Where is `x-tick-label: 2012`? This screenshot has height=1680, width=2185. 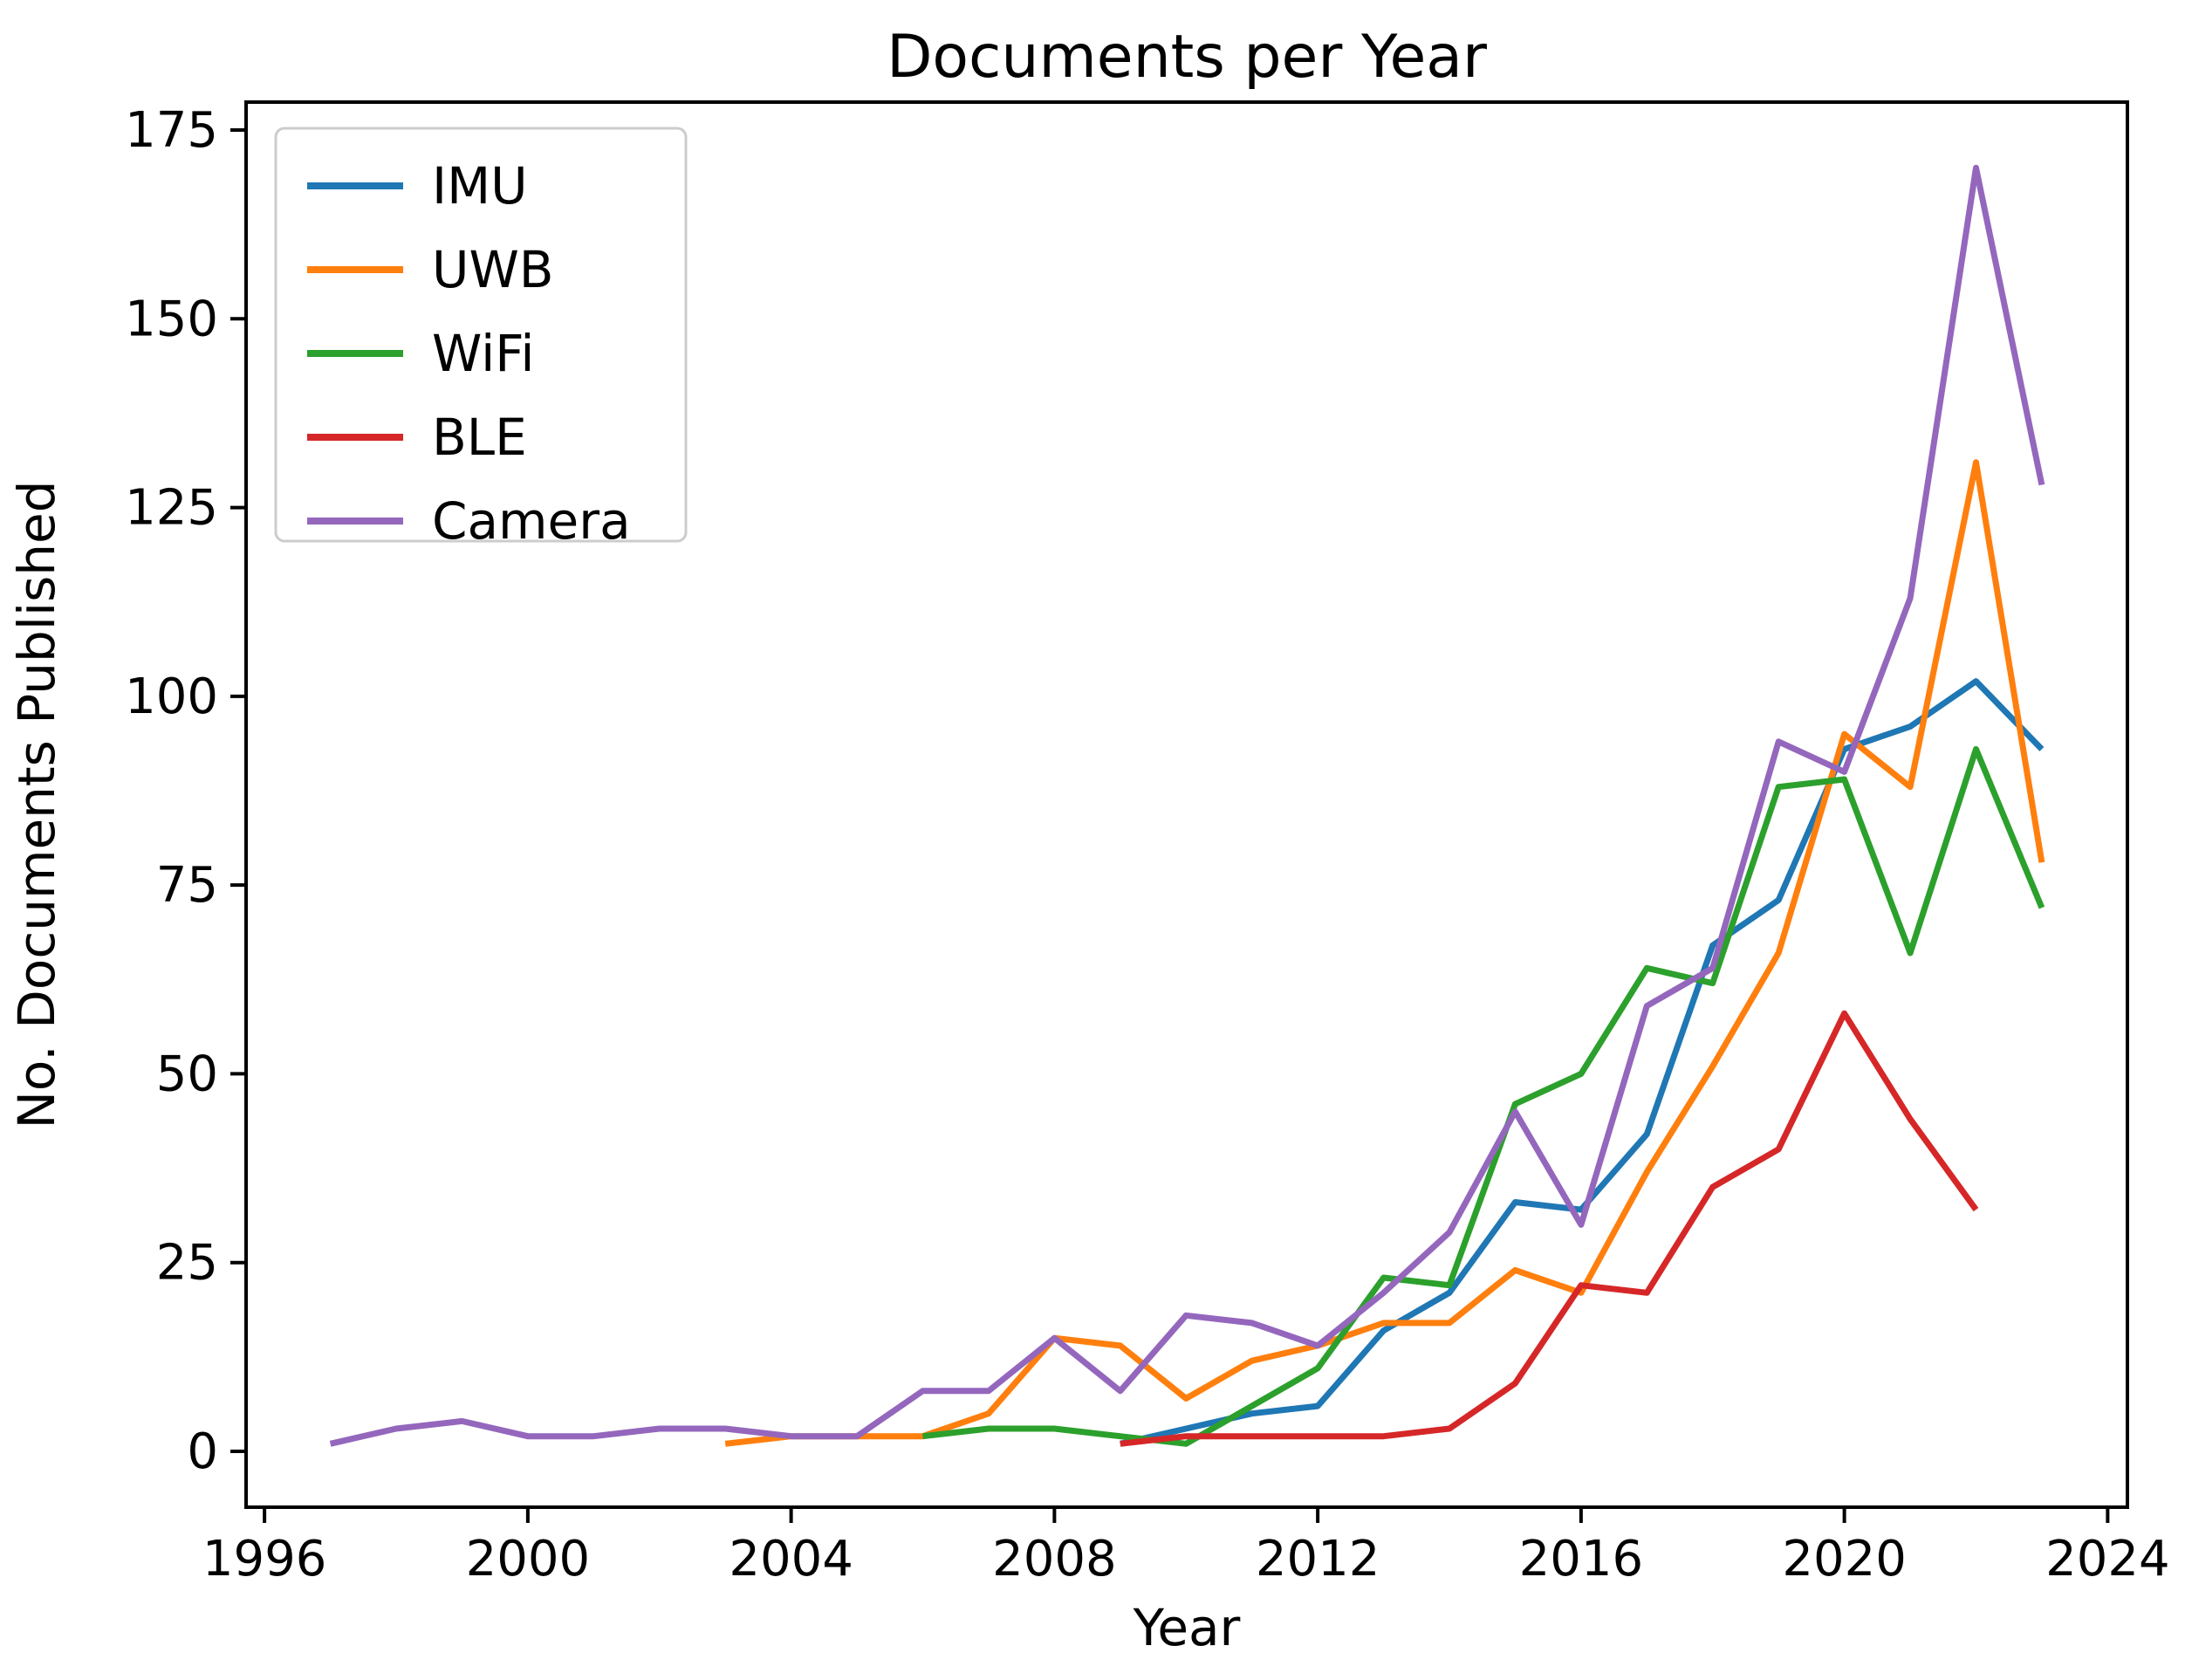
x-tick-label: 2012 is located at coordinates (1318, 1559).